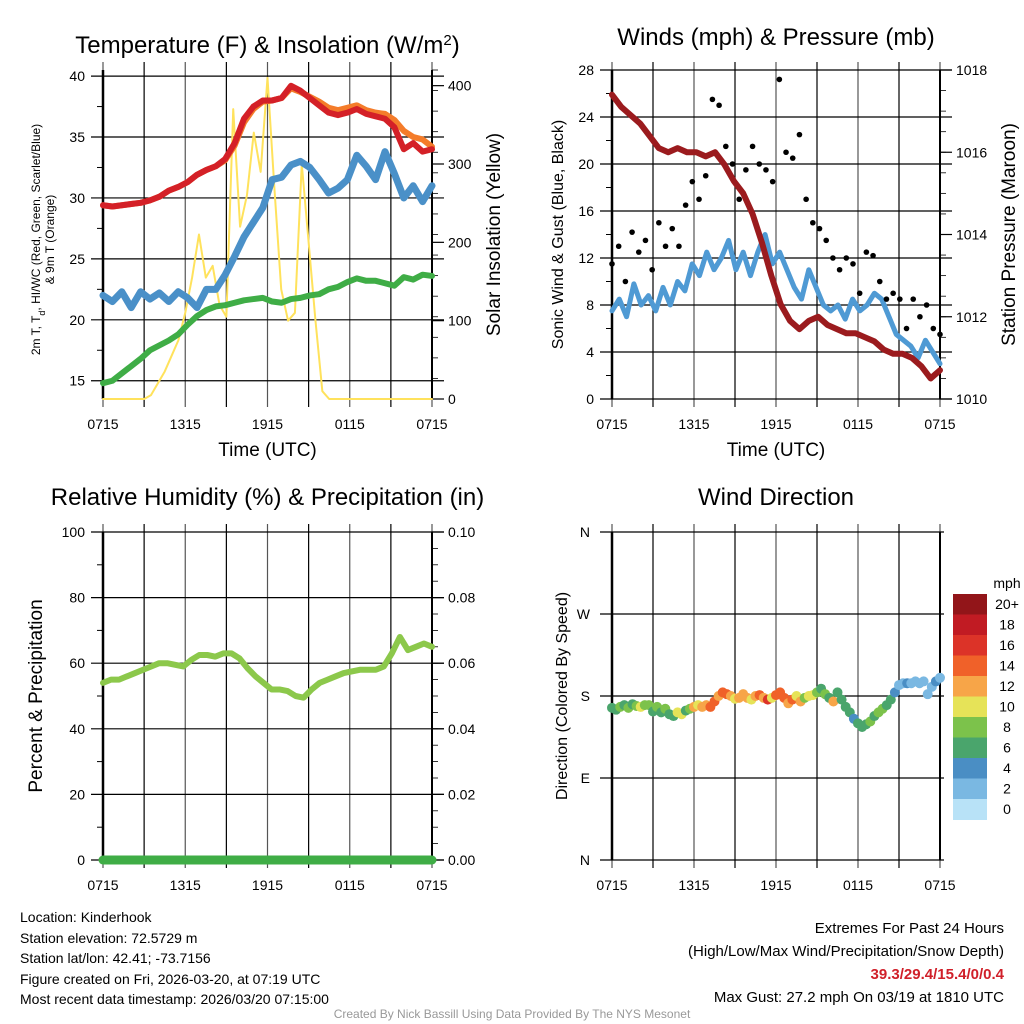 The height and width of the screenshot is (1024, 1024). I want to click on y2-tick-label: 0.10, so click(461, 532).